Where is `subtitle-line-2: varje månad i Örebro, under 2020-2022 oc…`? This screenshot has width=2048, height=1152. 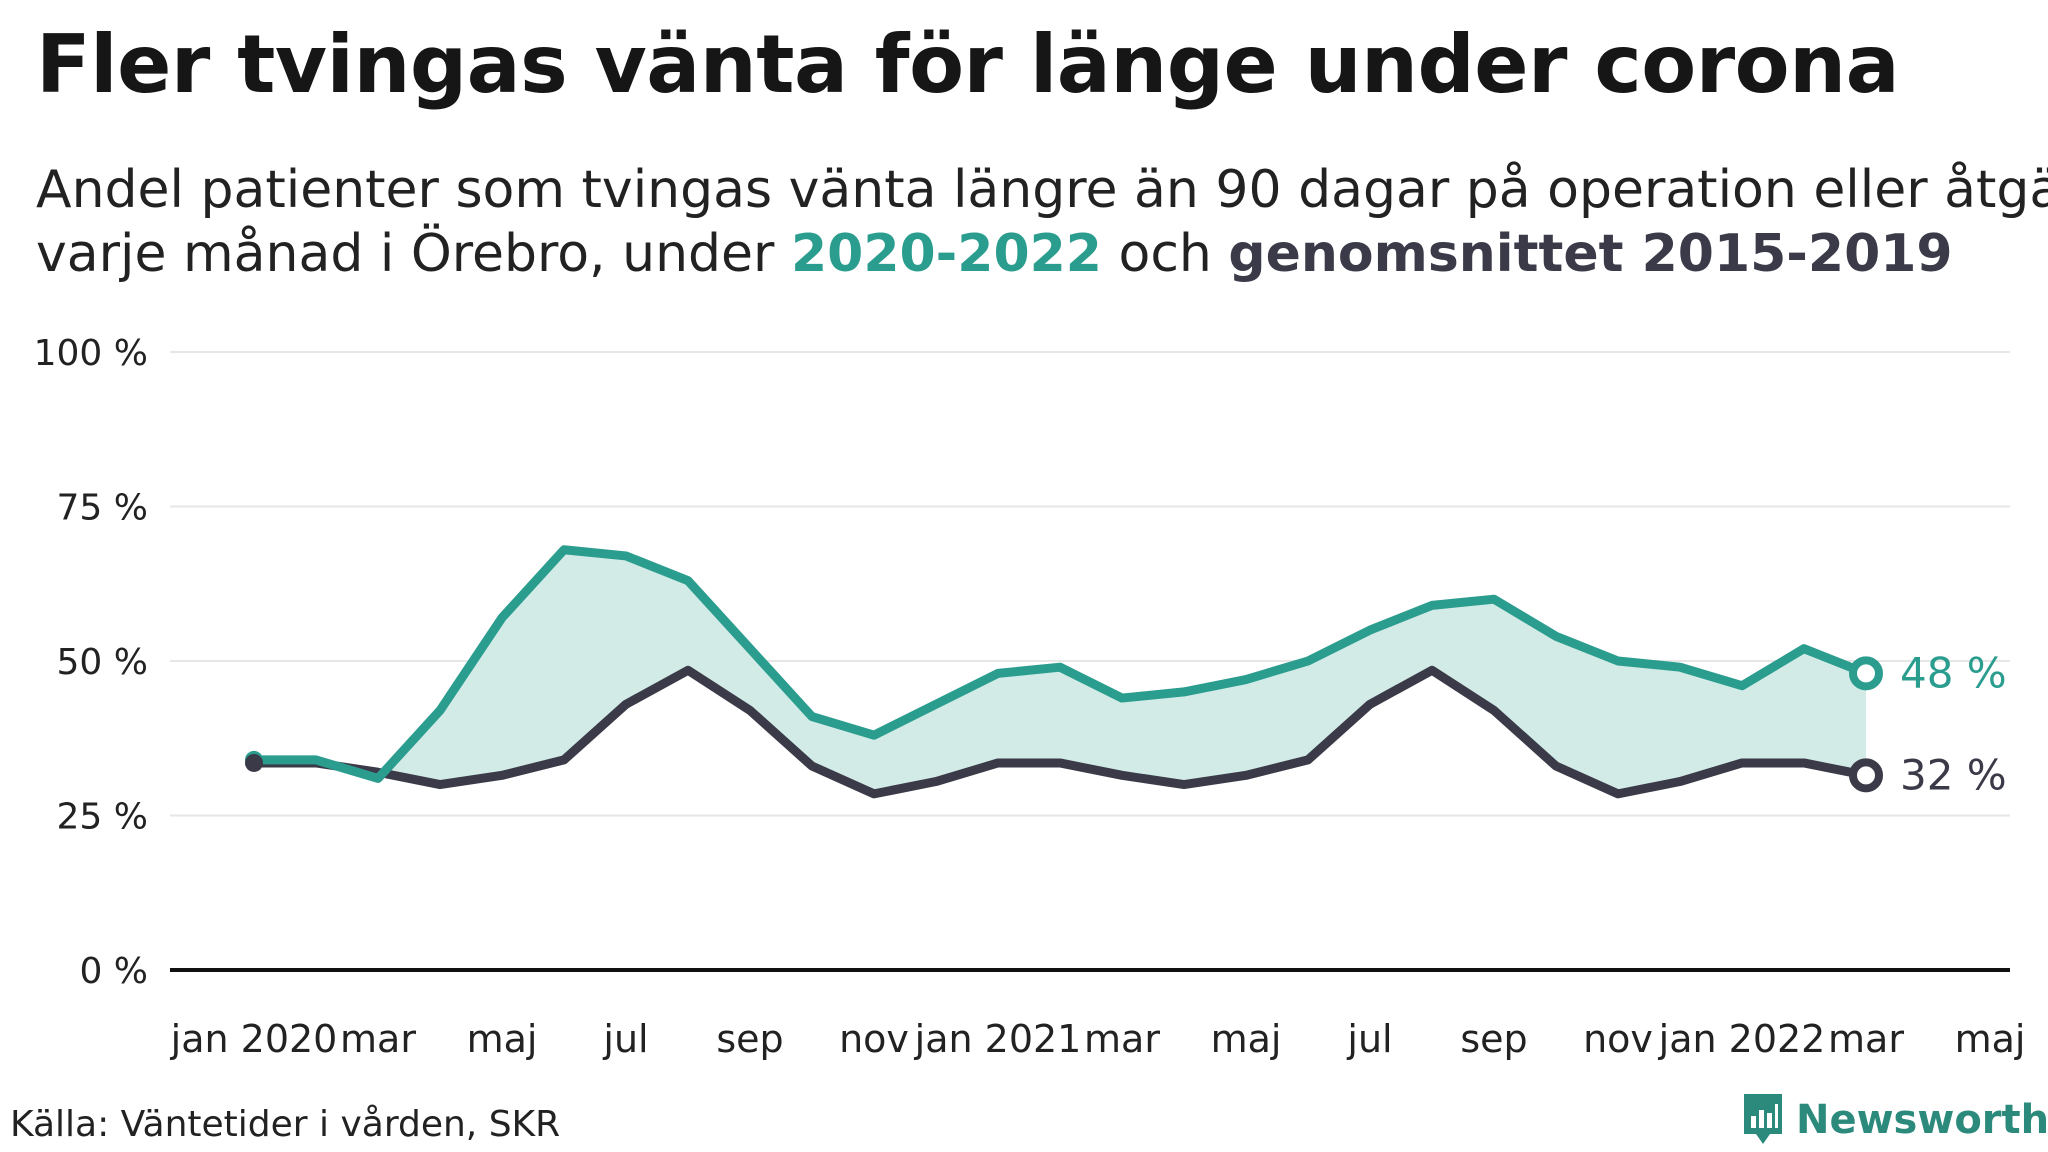 subtitle-line-2: varje månad i Örebro, under 2020-2022 oc… is located at coordinates (1036, 254).